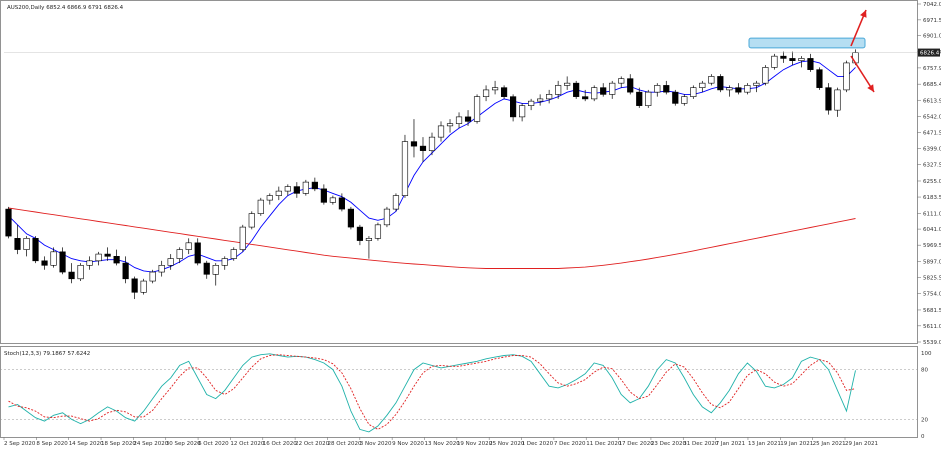  What do you see at coordinates (932, 69) in the screenshot?
I see `y-tick-label: 6757.9` at bounding box center [932, 69].